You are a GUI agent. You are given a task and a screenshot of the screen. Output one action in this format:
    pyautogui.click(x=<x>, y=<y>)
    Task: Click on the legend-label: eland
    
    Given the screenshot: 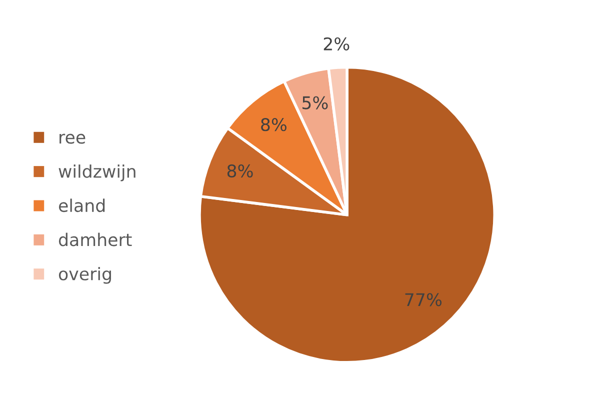 What is the action you would take?
    pyautogui.click(x=81, y=205)
    